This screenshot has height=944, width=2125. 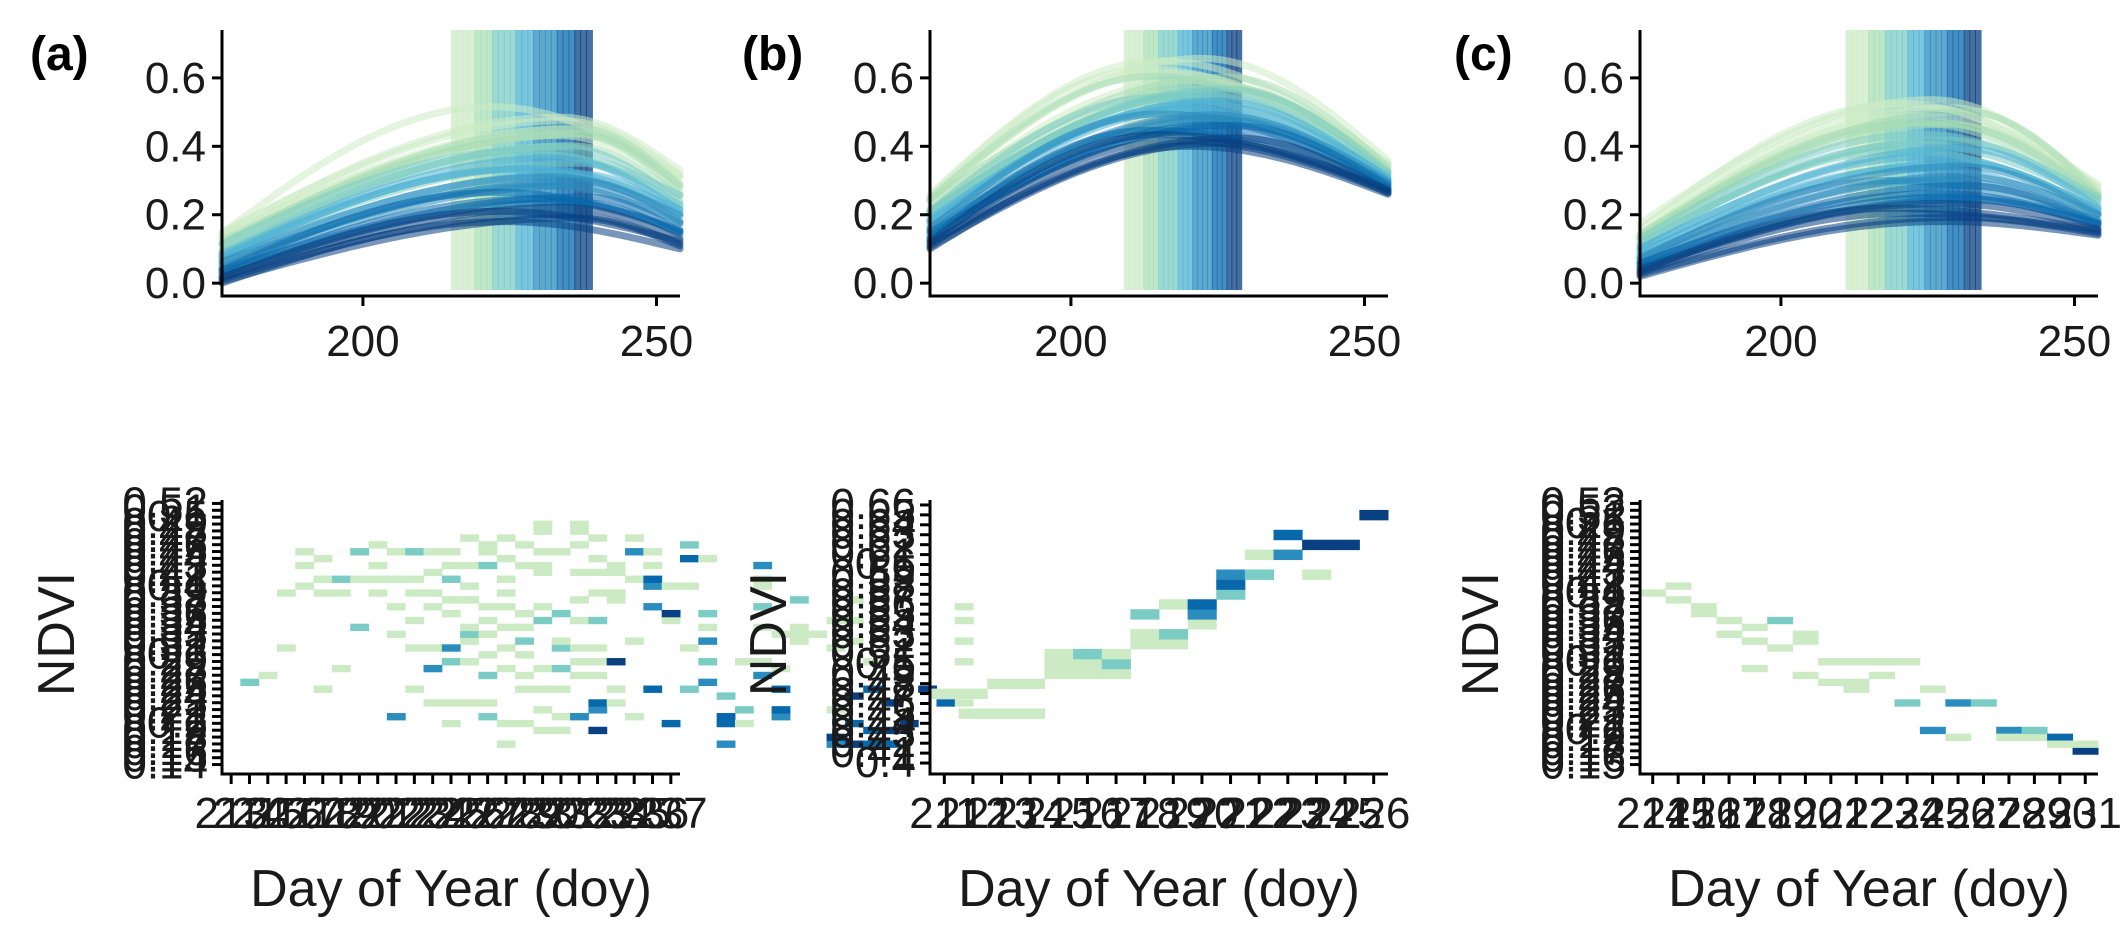 I want to click on x-tick-label: 227, so click(x=487, y=813).